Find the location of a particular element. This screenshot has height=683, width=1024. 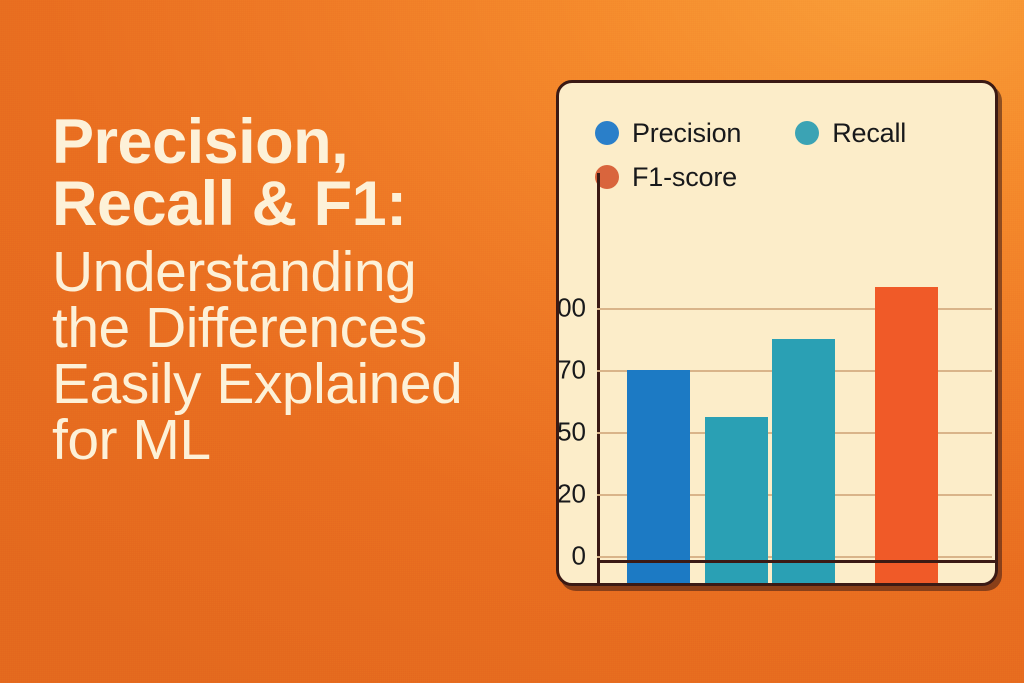

x-axis-tick-label: Precision is located at coordinates (696, 584).